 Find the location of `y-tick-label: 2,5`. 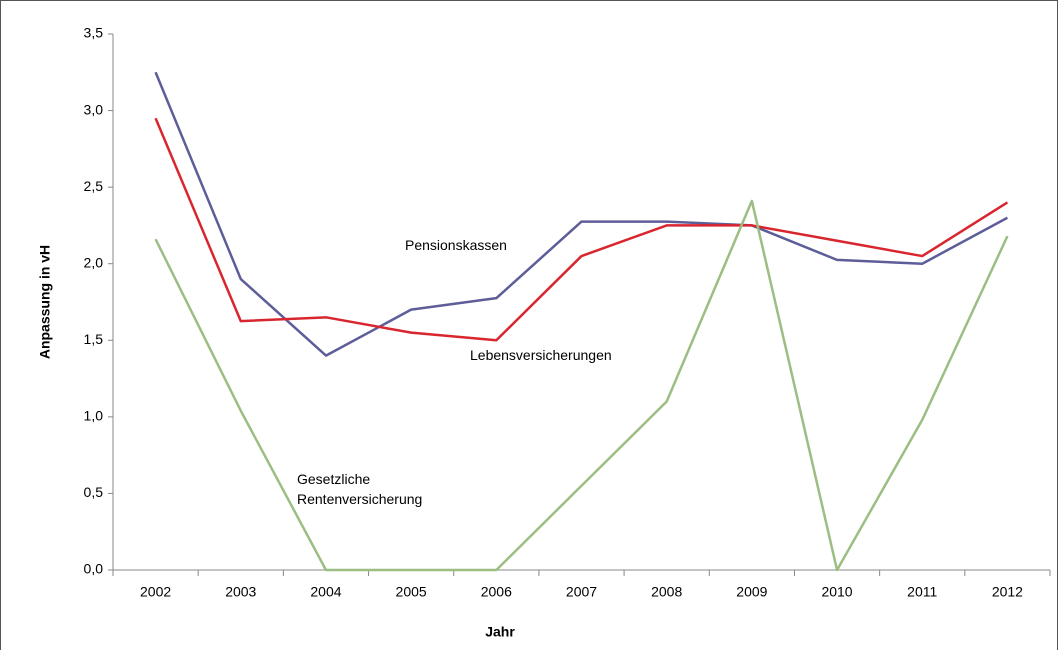

y-tick-label: 2,5 is located at coordinates (94, 186).